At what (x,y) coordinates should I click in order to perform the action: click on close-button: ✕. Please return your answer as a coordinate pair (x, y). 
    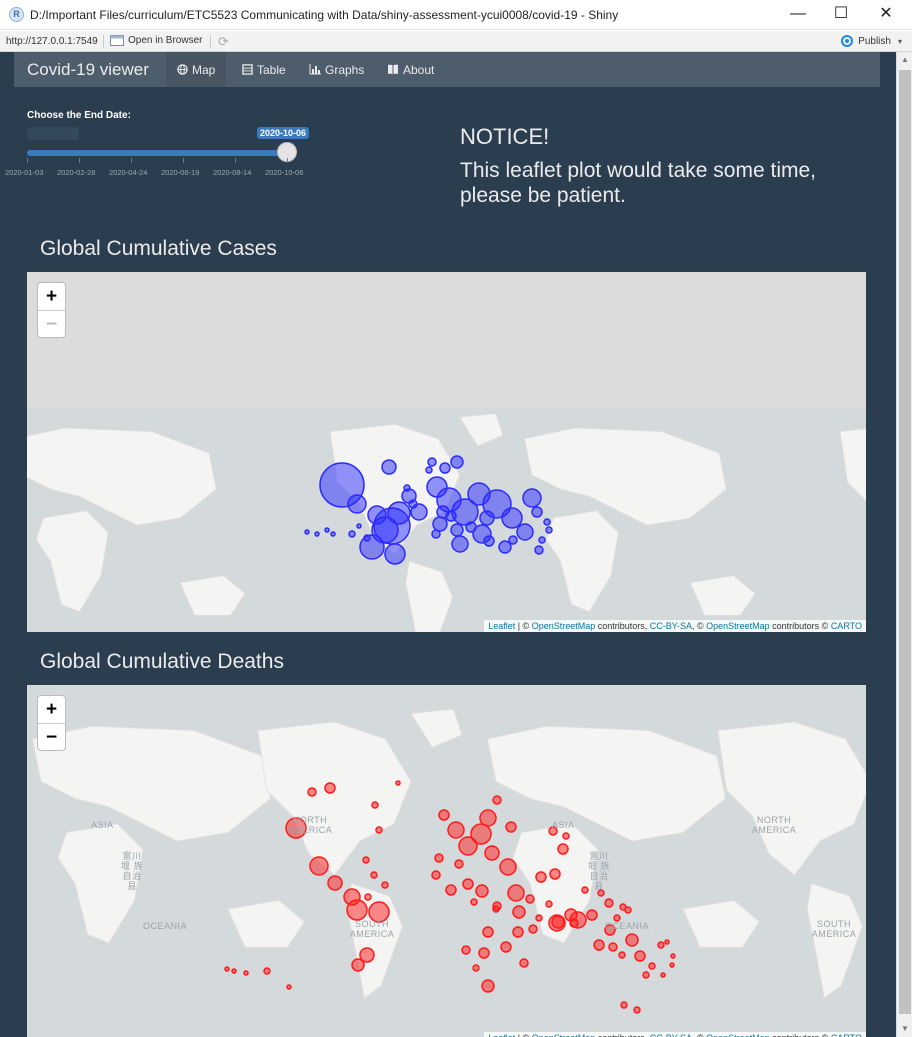
    Looking at the image, I should click on (886, 13).